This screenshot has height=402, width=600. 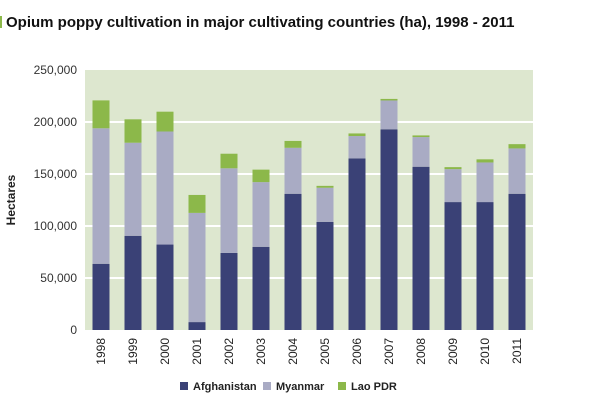 What do you see at coordinates (56, 122) in the screenshot?
I see `y-tick-label: 200,000` at bounding box center [56, 122].